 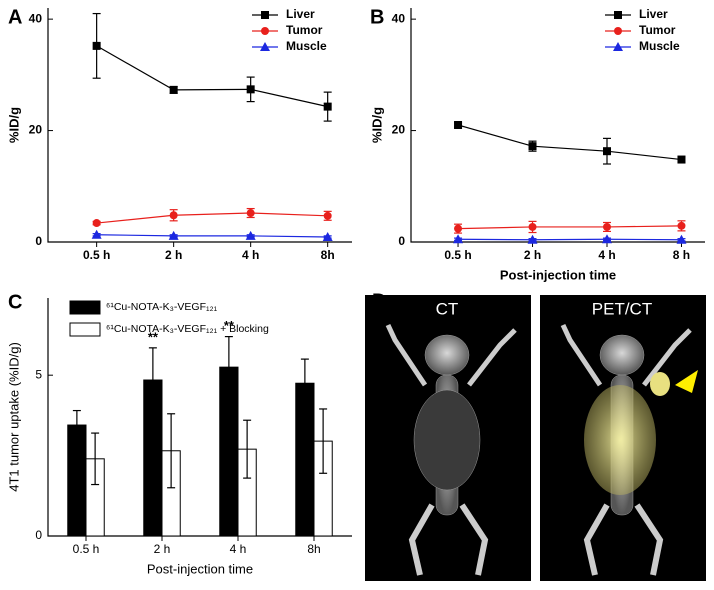 I want to click on x-tick-label: 8 h, so click(x=681, y=255).